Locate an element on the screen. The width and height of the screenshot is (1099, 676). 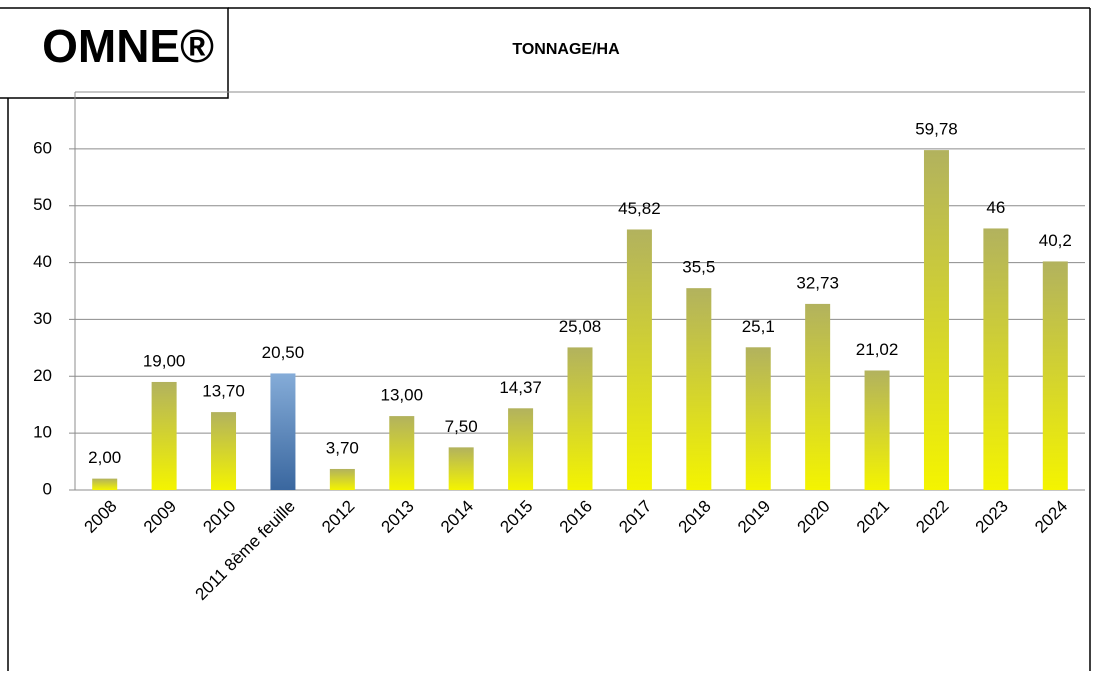
chart-title: TONNAGE/HA is located at coordinates (566, 49).